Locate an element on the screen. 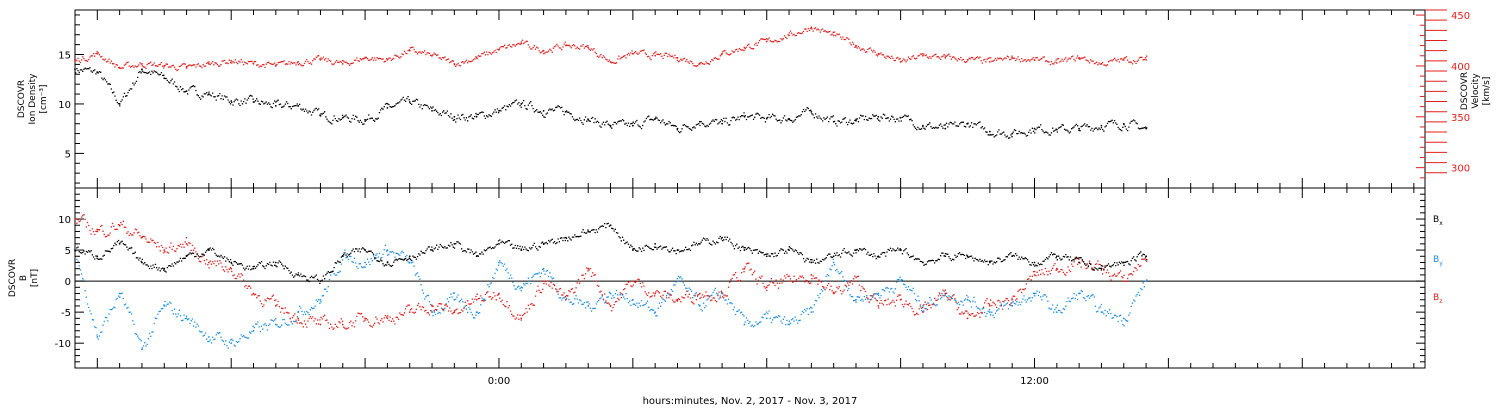  field-tick-label: 5 is located at coordinates (68, 251).